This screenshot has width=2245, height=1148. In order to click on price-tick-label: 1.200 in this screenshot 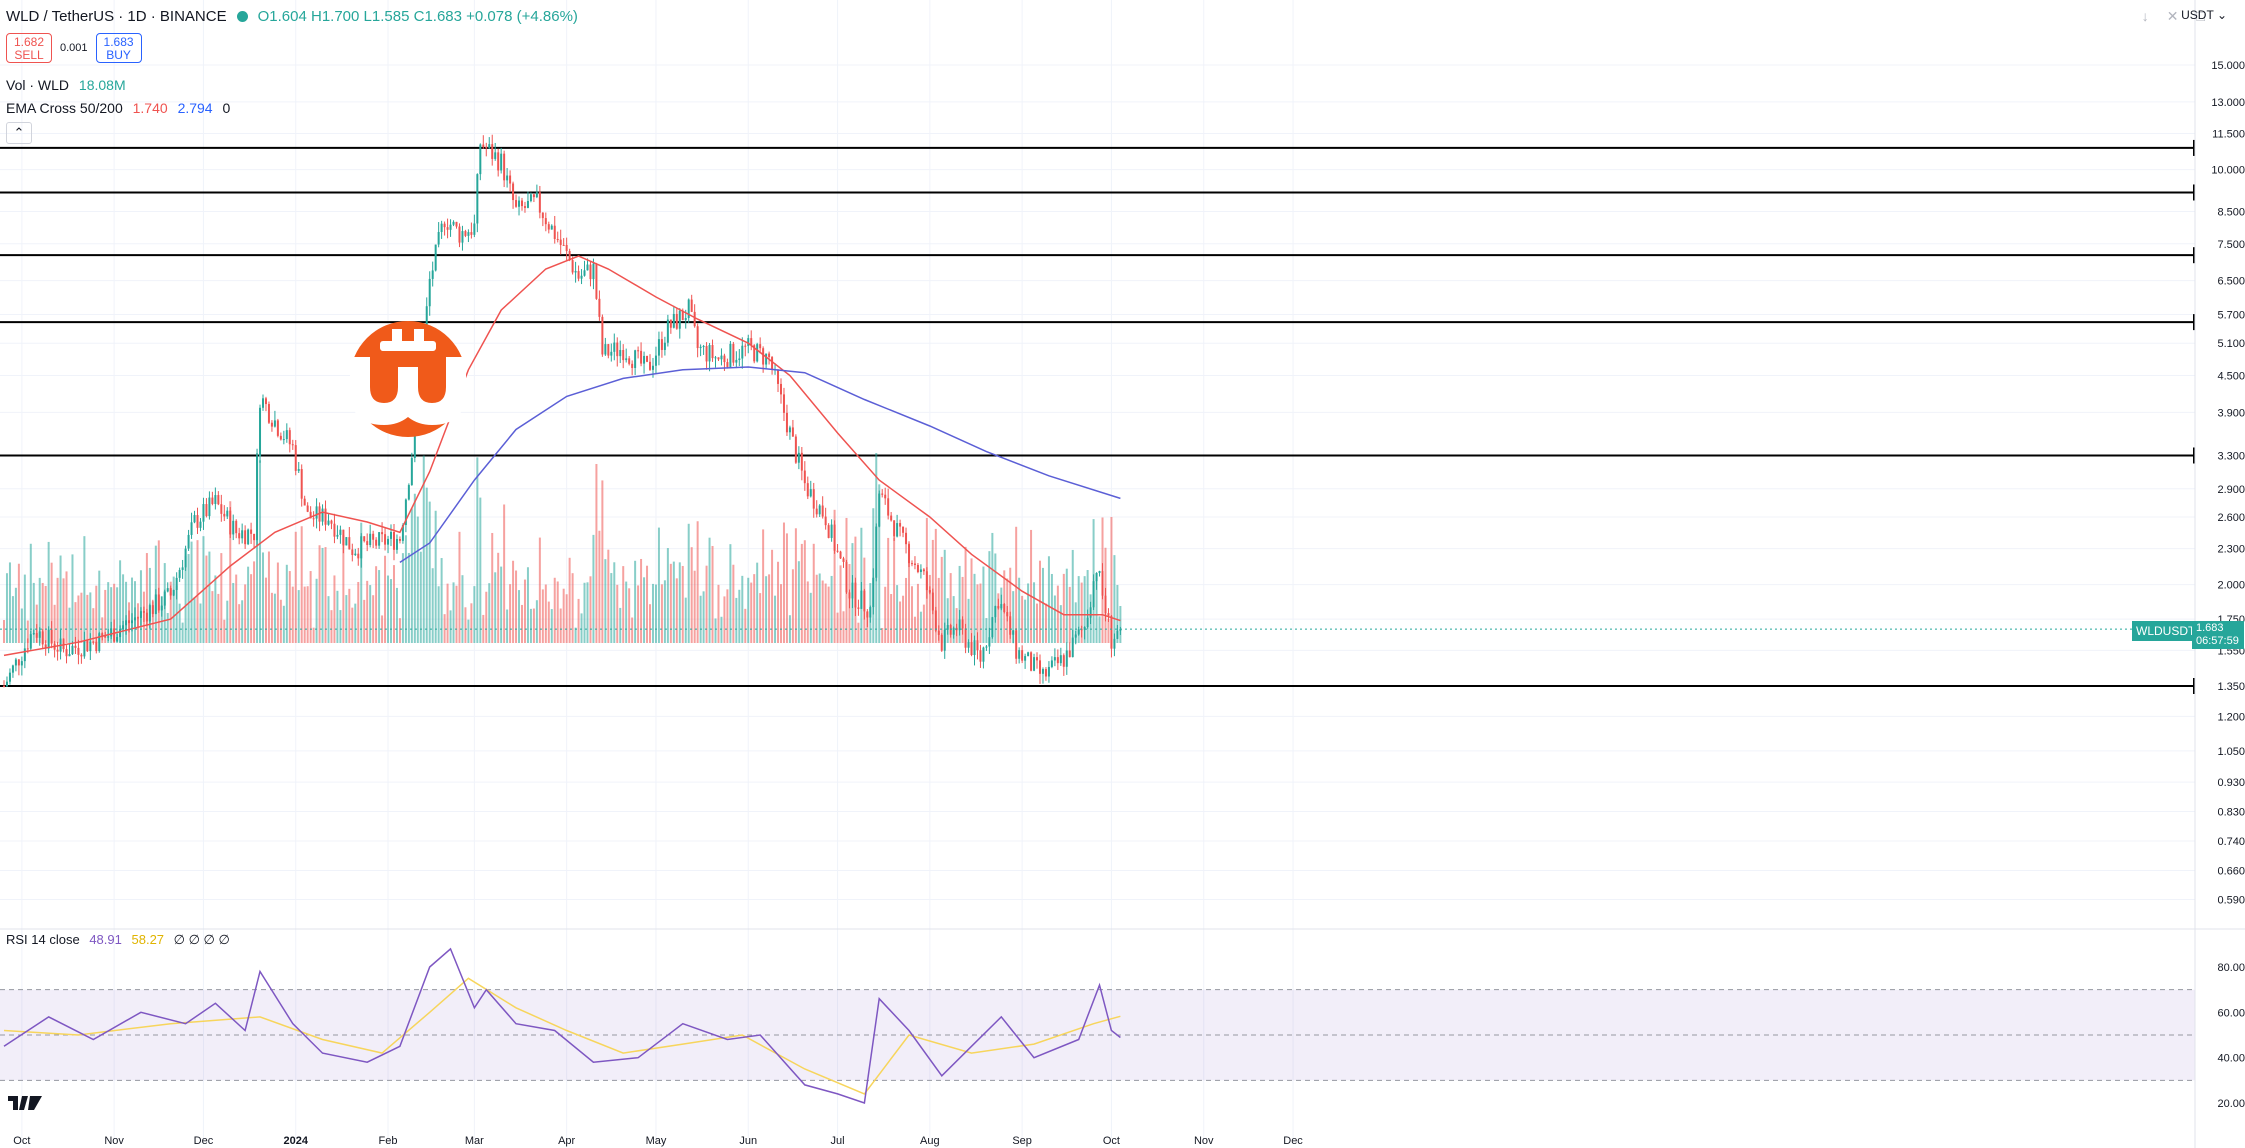, I will do `click(2231, 717)`.